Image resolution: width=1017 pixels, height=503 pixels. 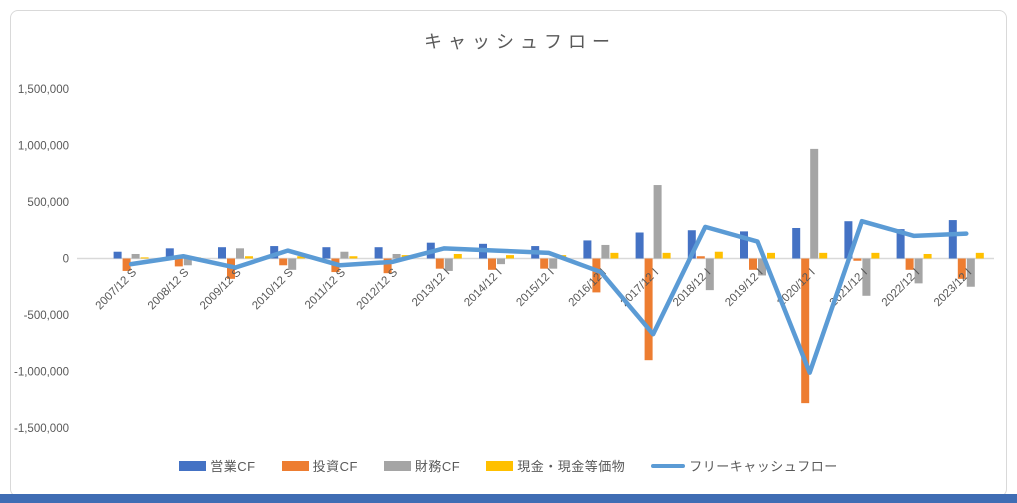 I want to click on bar-投資CF-2008/12 S, so click(x=178, y=262).